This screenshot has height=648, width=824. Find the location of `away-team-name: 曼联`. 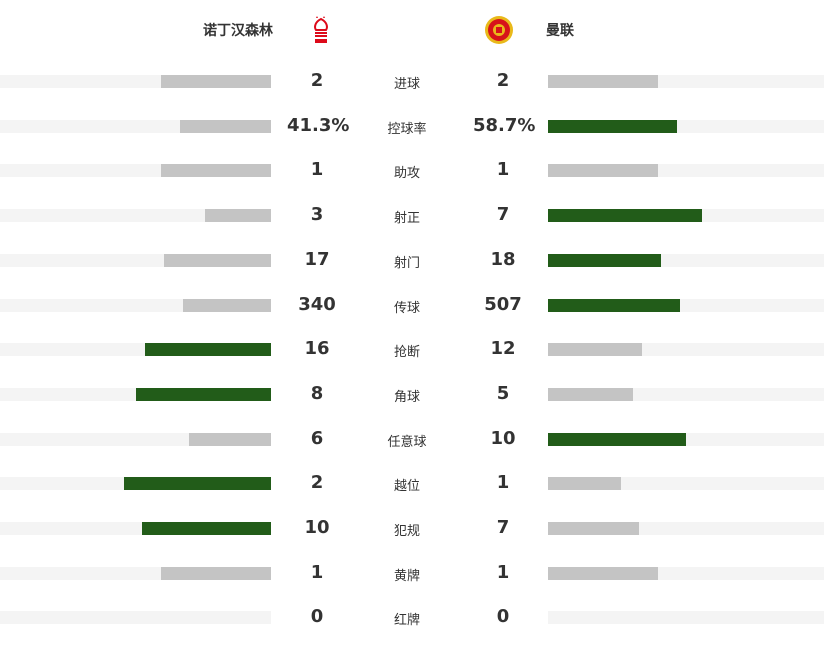

away-team-name: 曼联 is located at coordinates (560, 31).